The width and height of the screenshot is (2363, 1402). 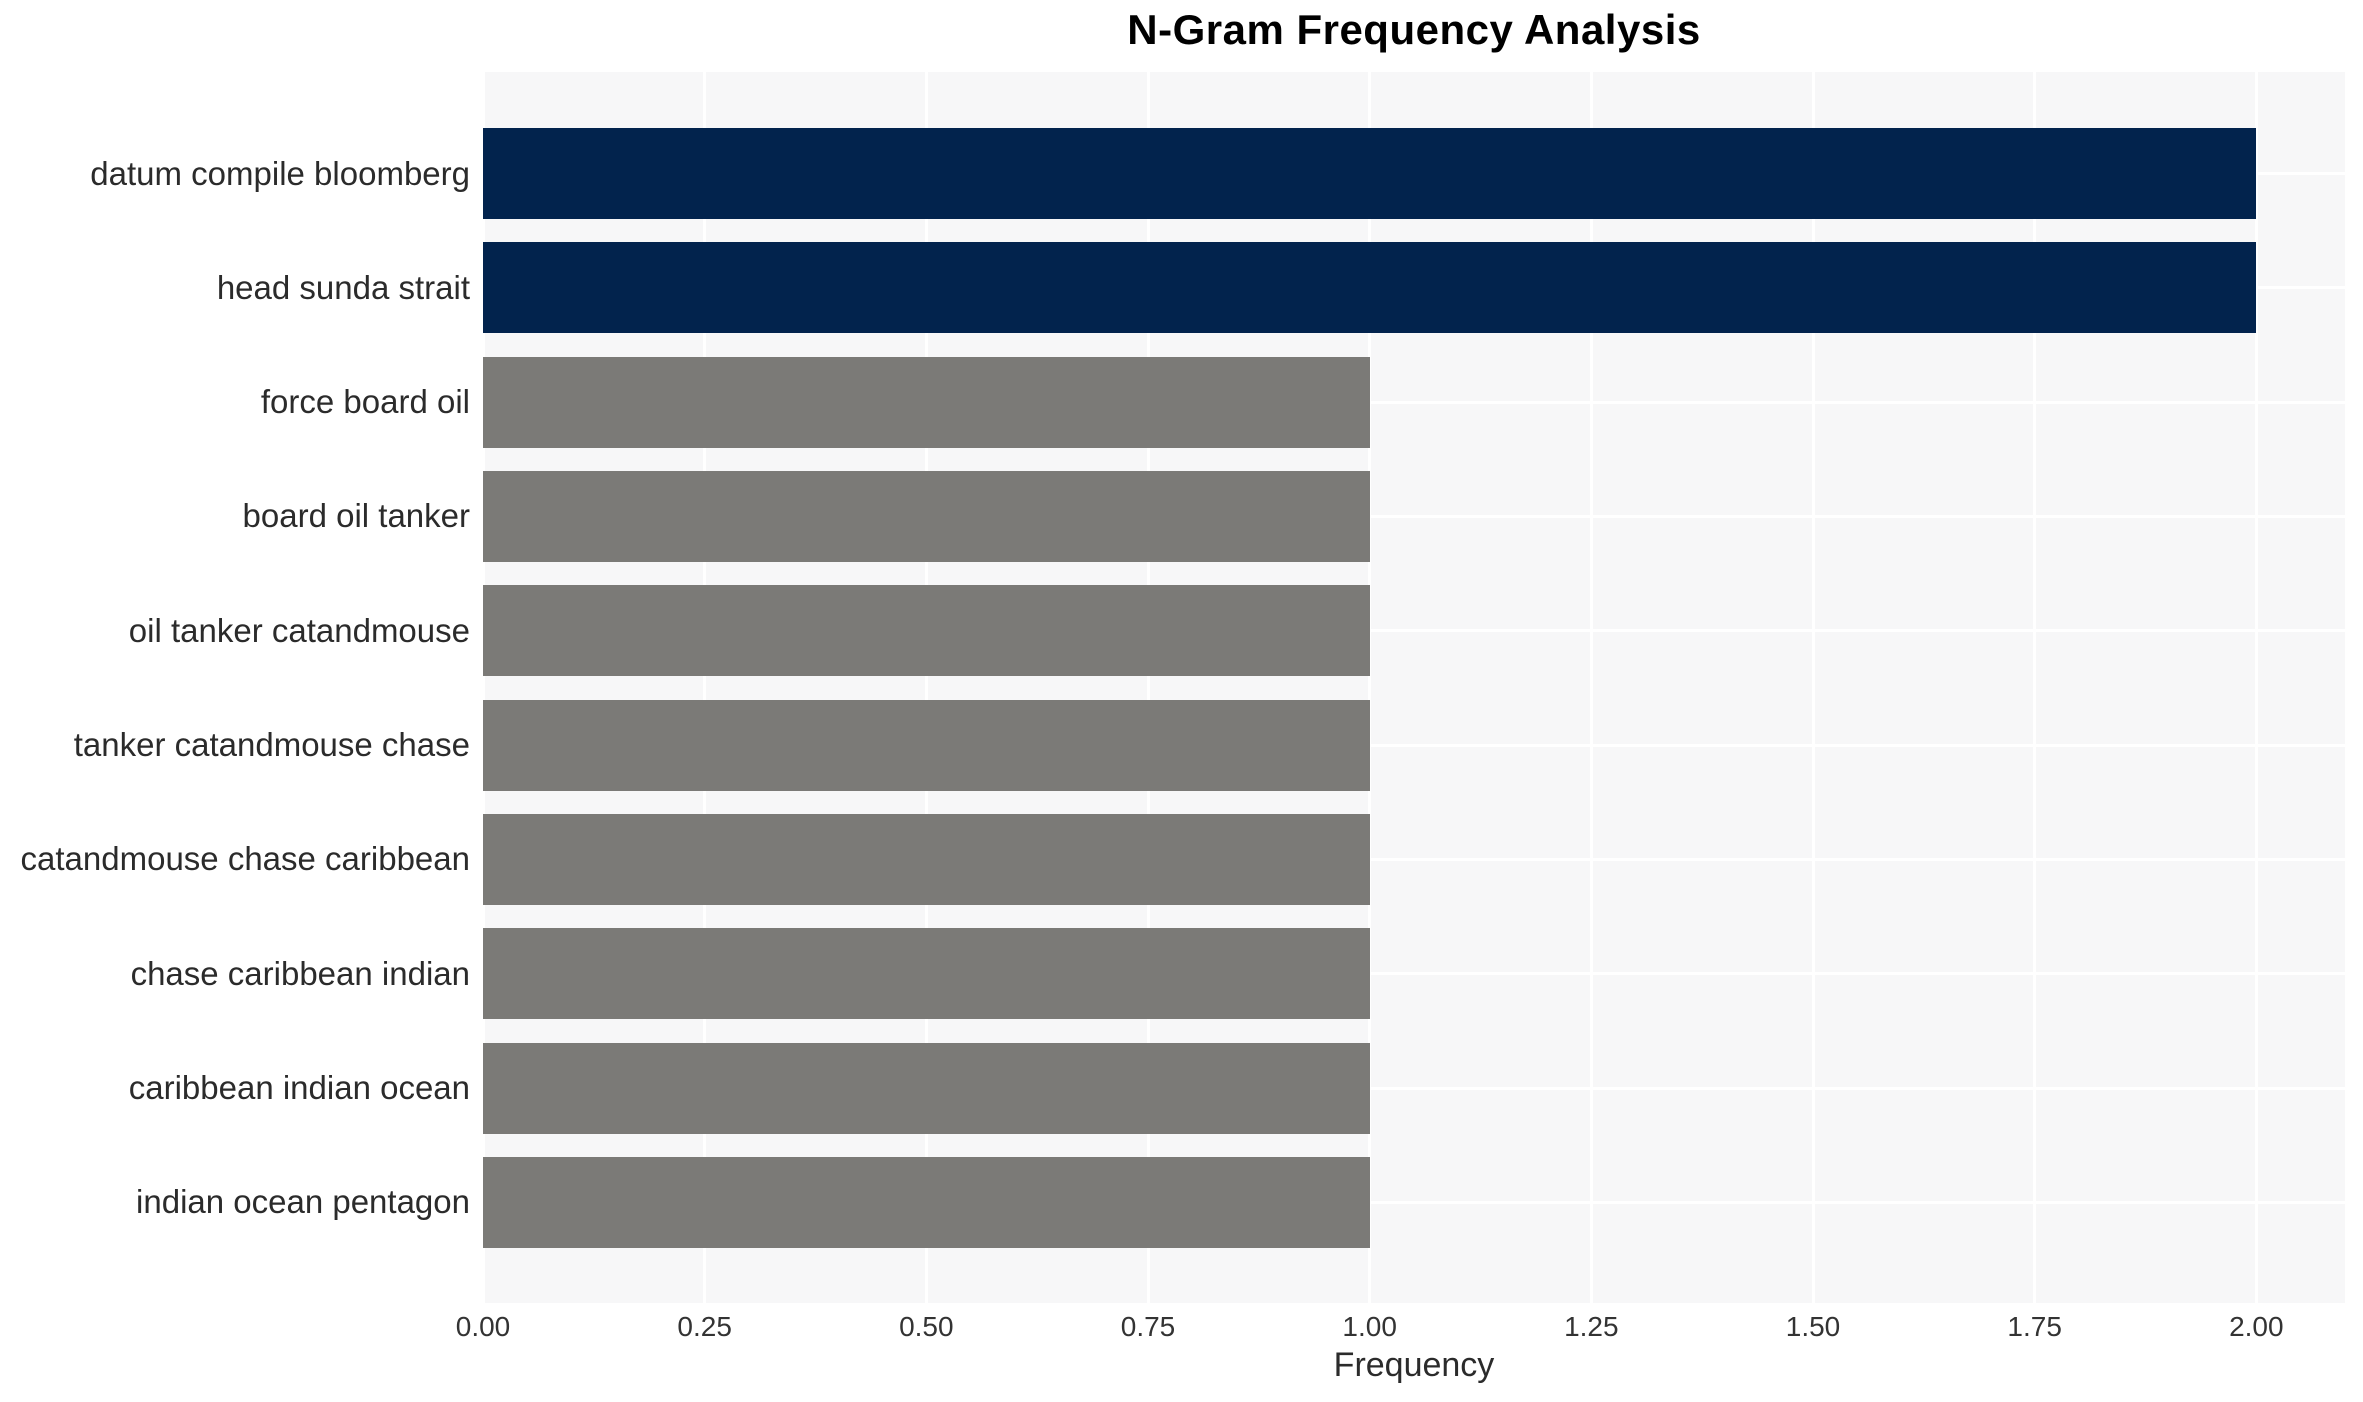 I want to click on x-tick-label: 2.00, so click(x=2256, y=1326).